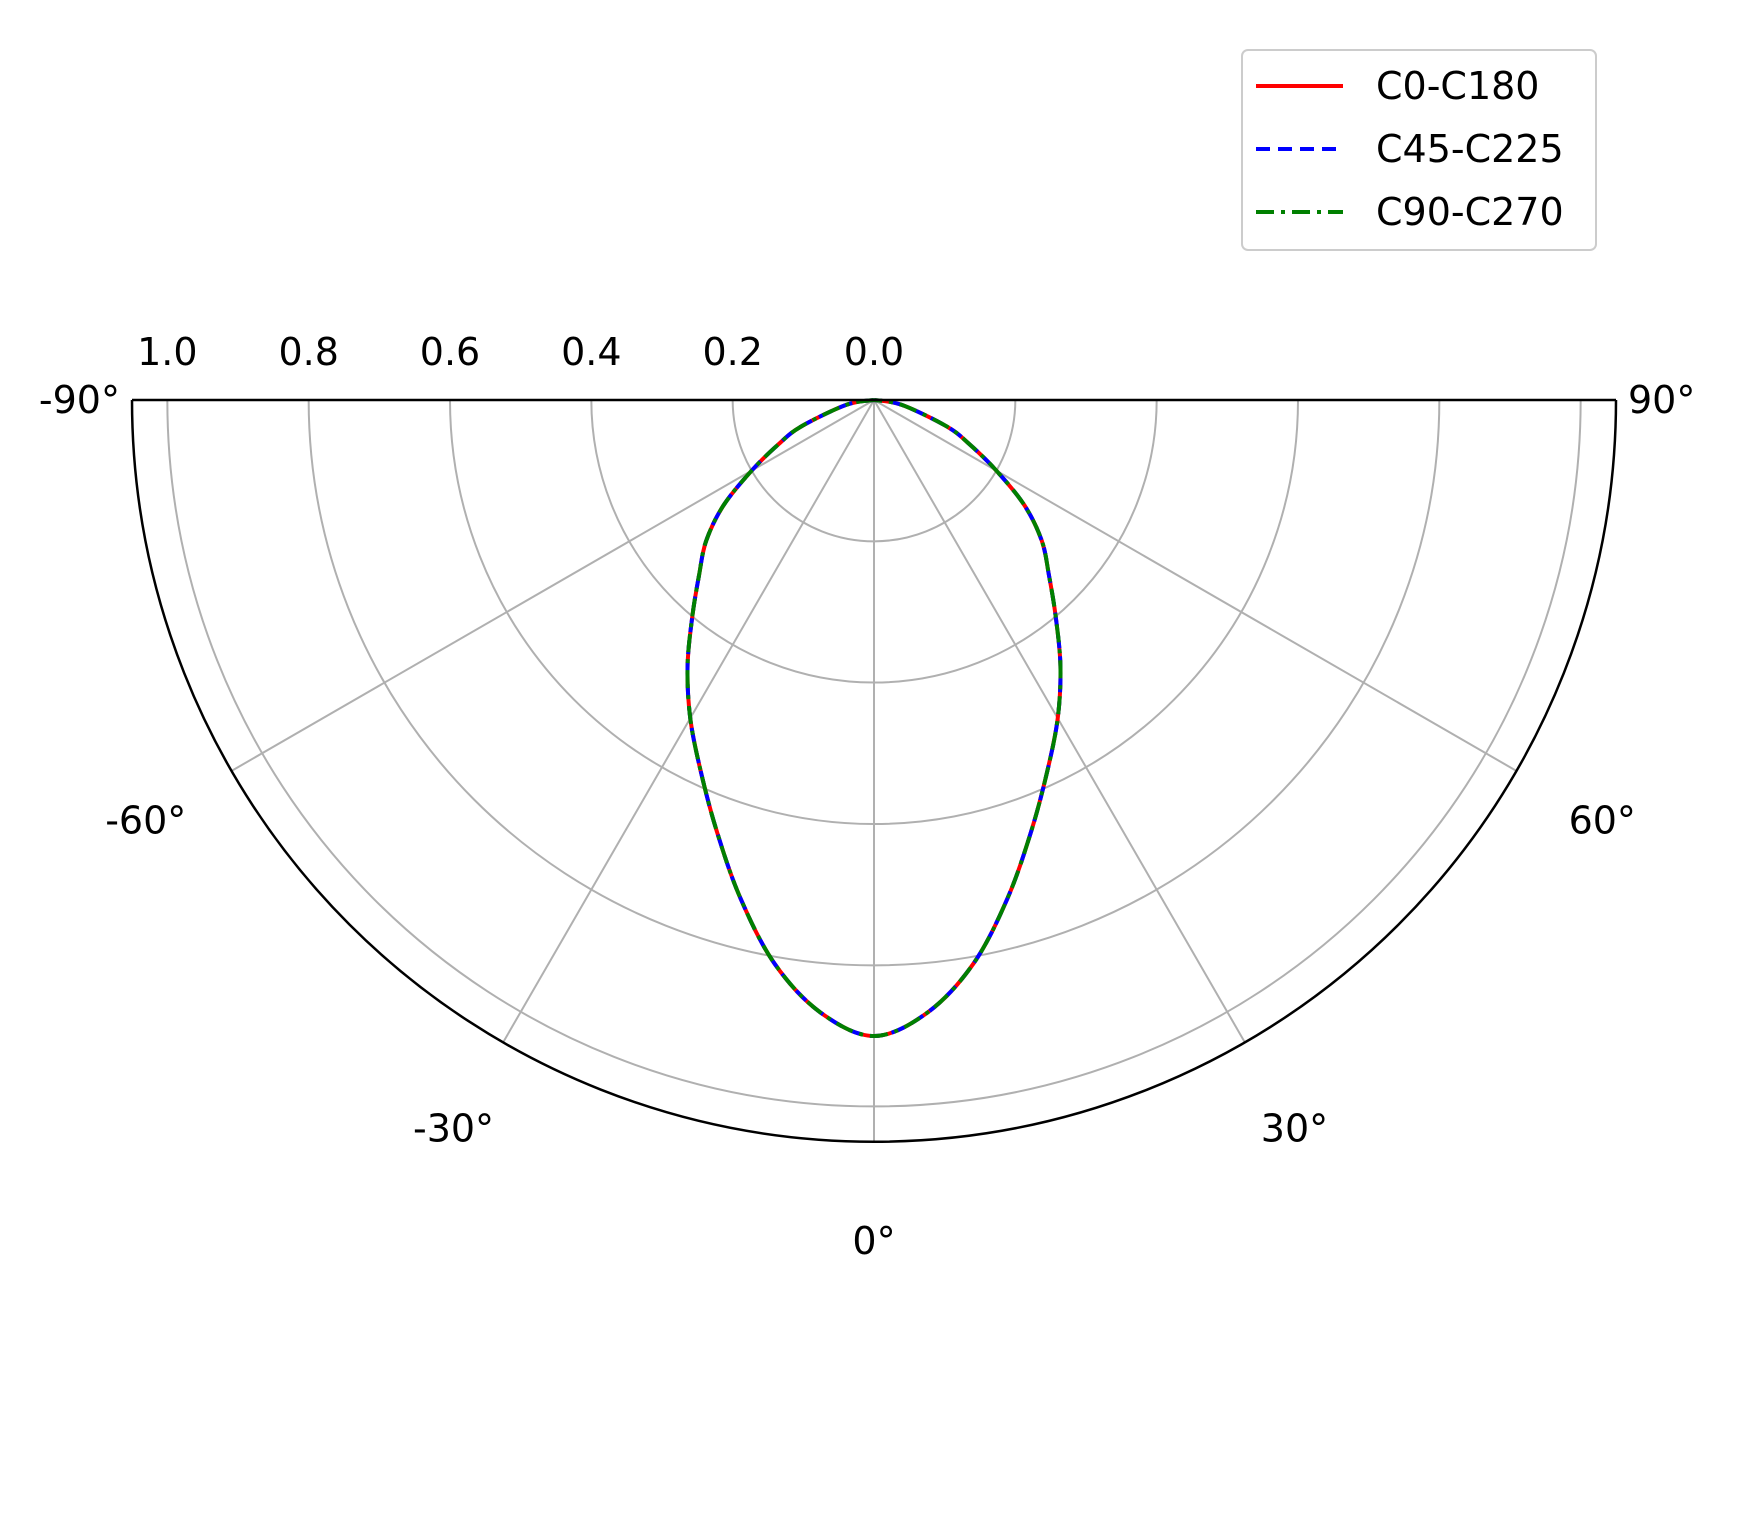  I want to click on legend: C0-C180 C45-C225 C90-C270, so click(1419, 150).